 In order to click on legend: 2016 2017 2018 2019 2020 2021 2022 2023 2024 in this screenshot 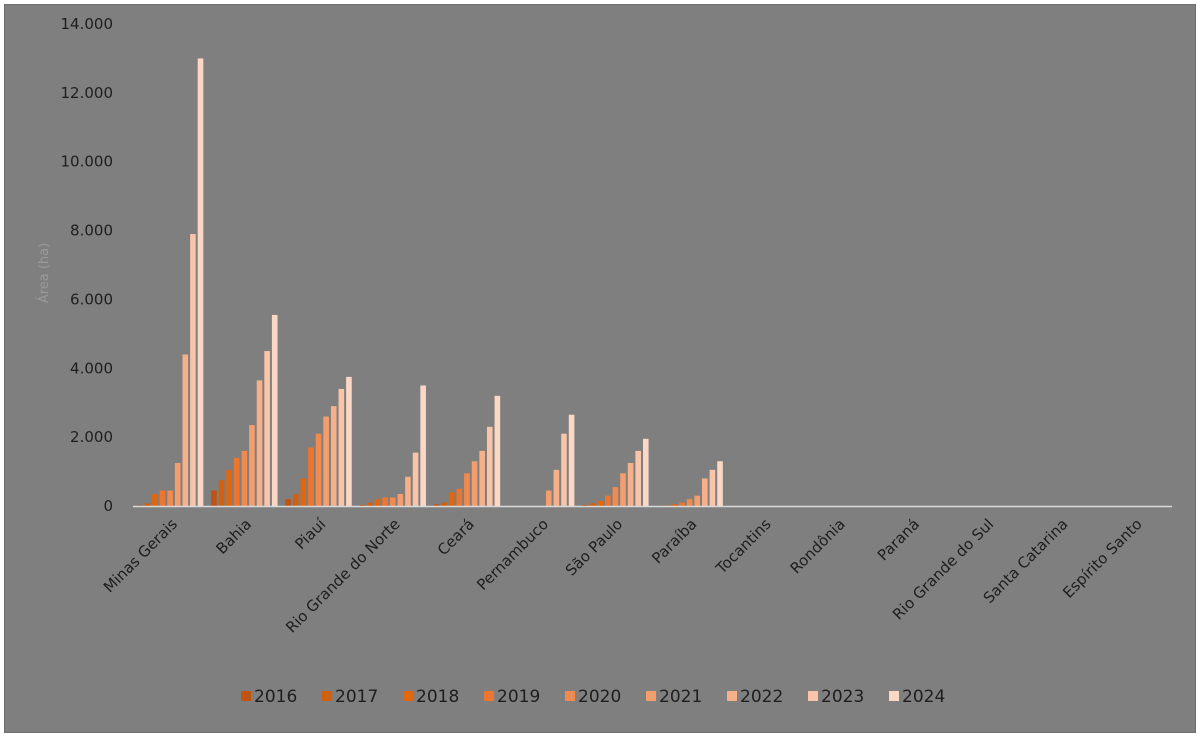, I will do `click(593, 697)`.